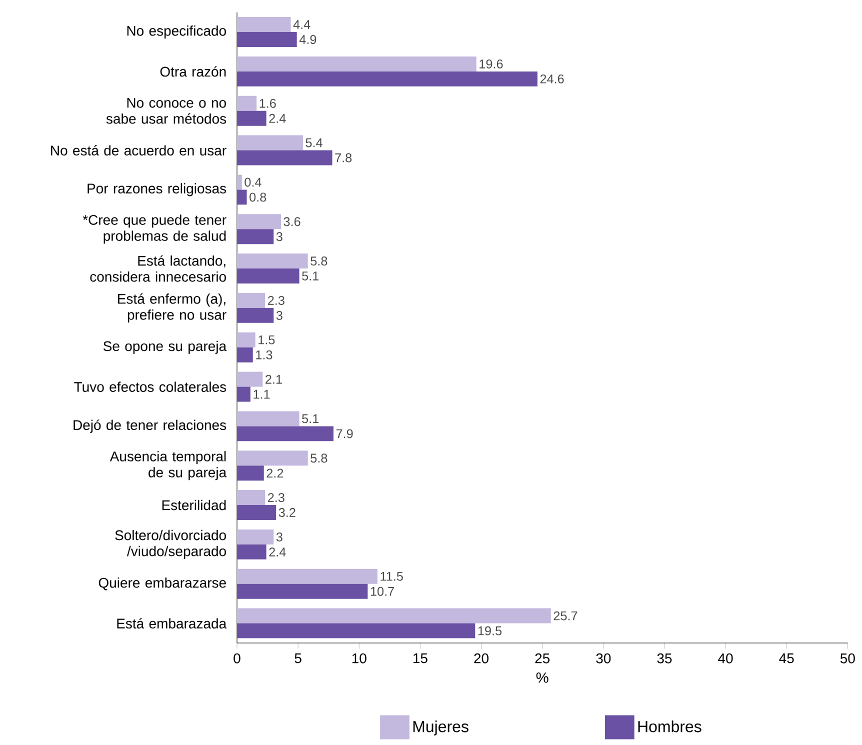 Image resolution: width=862 pixels, height=745 pixels. What do you see at coordinates (391, 576) in the screenshot?
I see `data-label: 11.5` at bounding box center [391, 576].